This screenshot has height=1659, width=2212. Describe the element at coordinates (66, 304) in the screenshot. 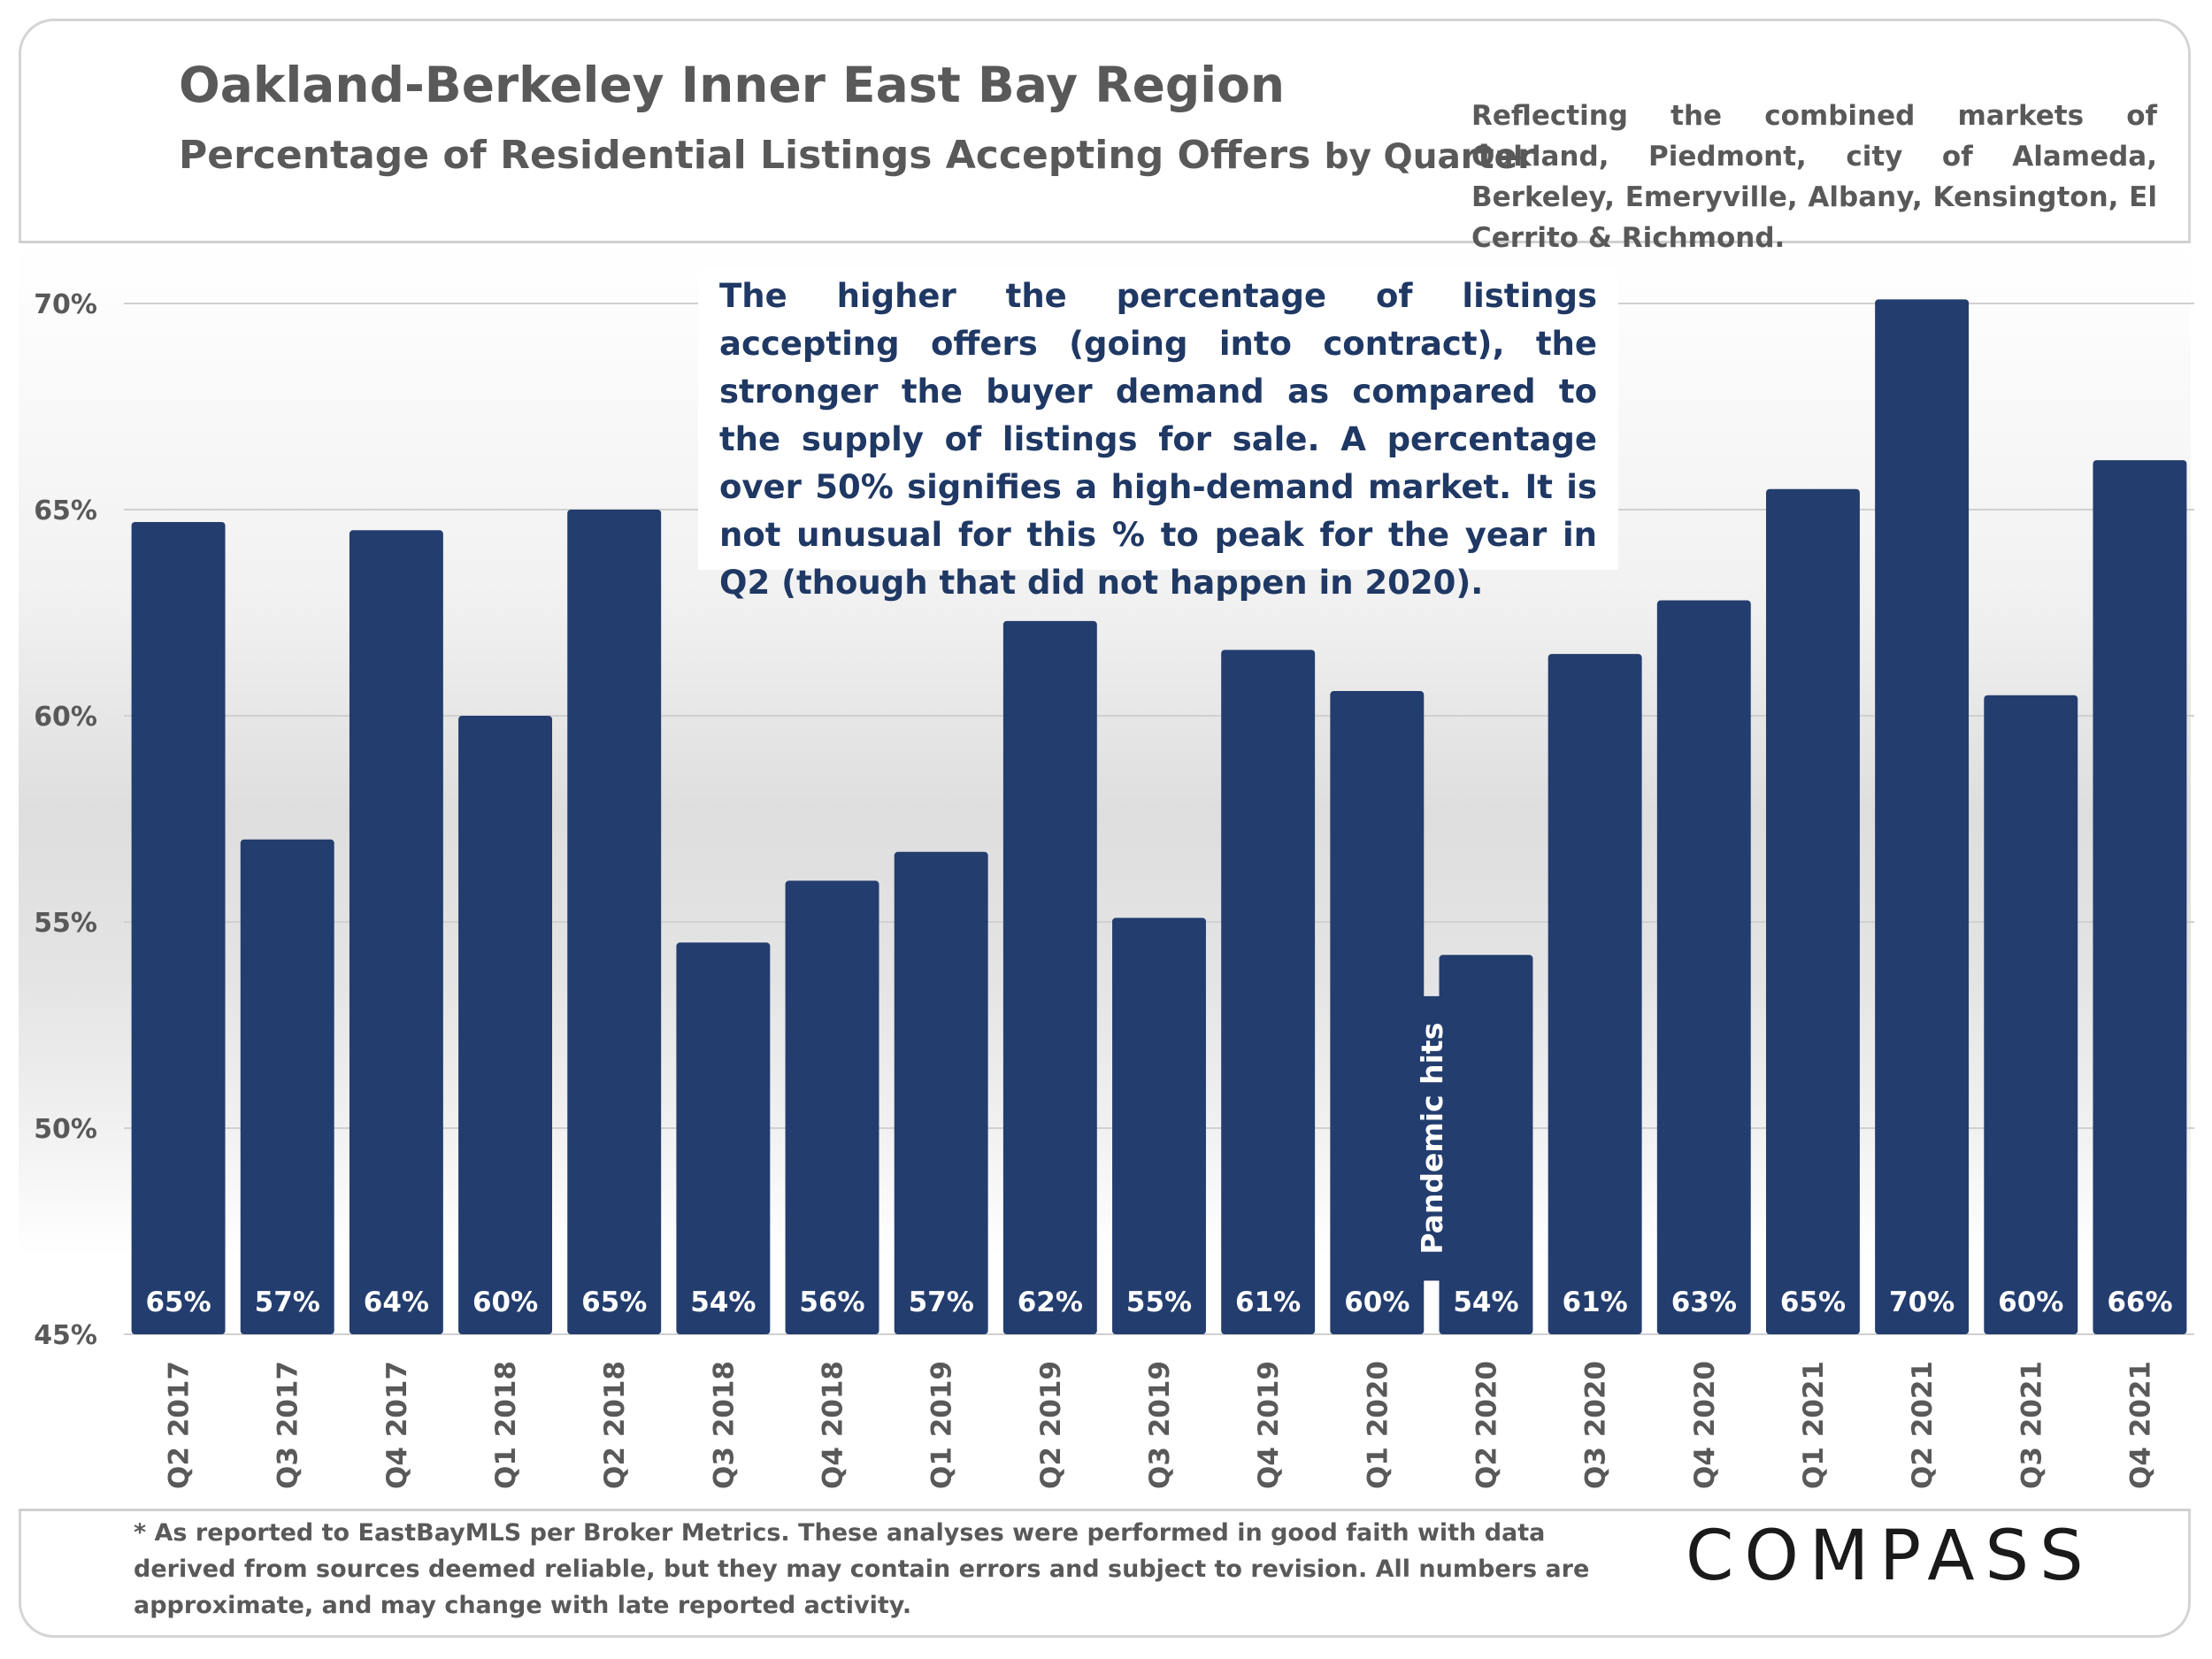

I see `y-tick-label: 70%` at that location.